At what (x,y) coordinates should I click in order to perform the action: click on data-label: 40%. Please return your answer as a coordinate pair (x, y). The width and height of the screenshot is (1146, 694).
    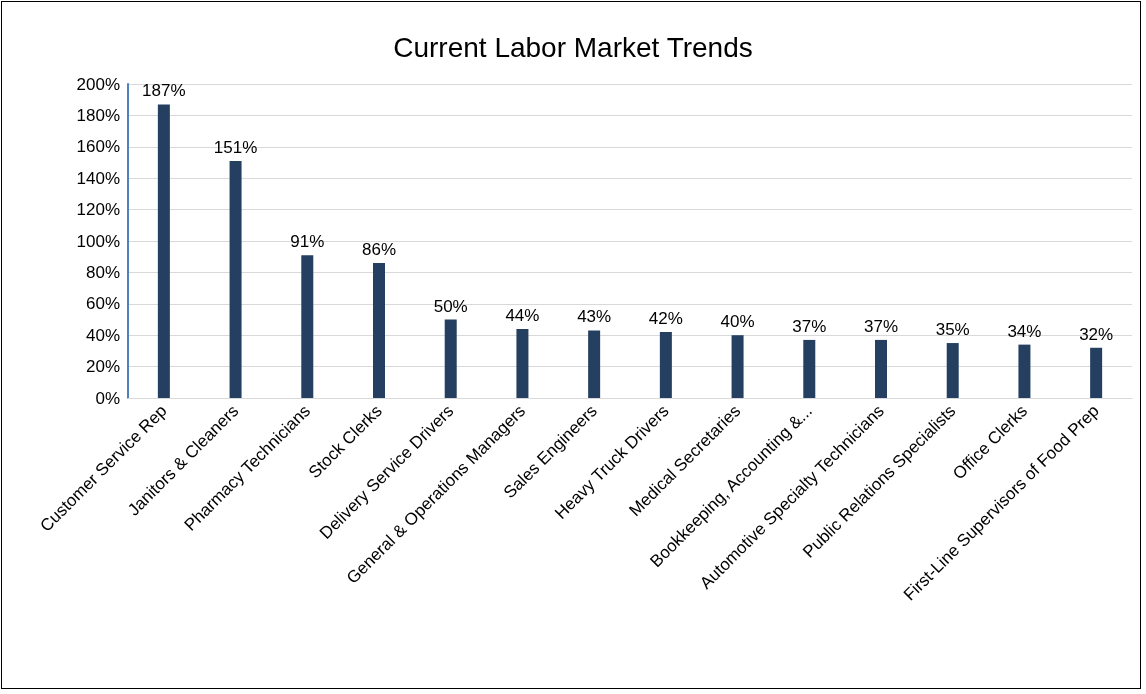
    Looking at the image, I should click on (737, 322).